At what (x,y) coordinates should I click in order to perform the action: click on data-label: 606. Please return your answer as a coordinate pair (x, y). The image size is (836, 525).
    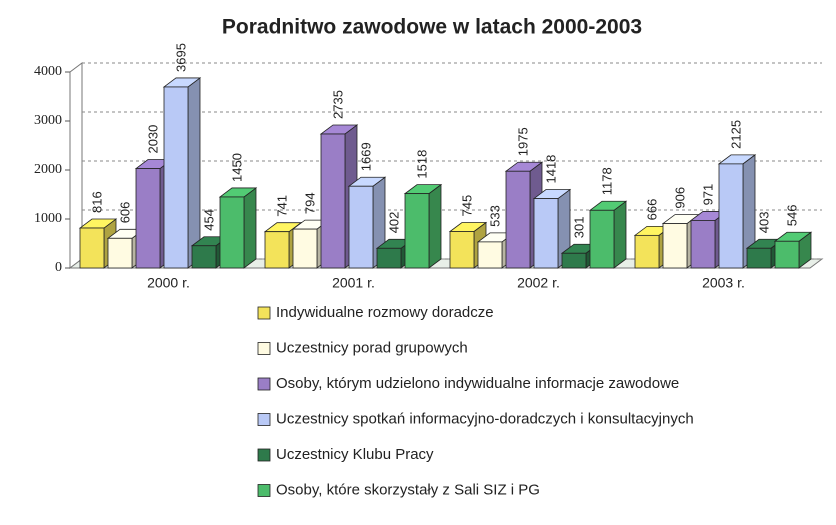
    Looking at the image, I should click on (124, 213).